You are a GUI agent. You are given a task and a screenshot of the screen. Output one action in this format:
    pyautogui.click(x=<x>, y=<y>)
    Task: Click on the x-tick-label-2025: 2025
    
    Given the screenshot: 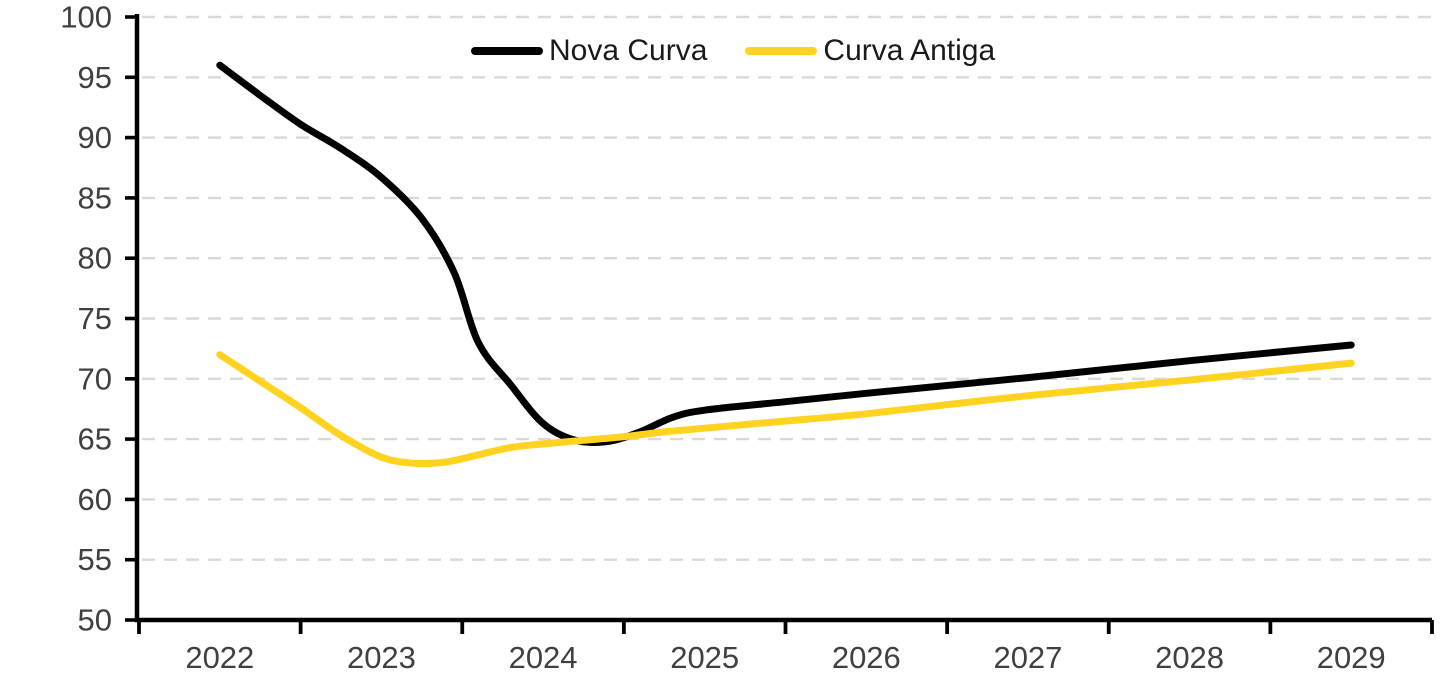 What is the action you would take?
    pyautogui.click(x=704, y=657)
    